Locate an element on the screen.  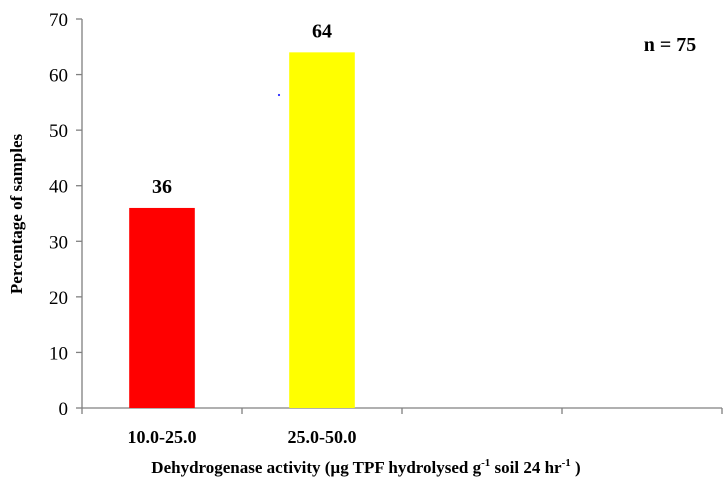
y-tick-label: 20 is located at coordinates (58, 298).